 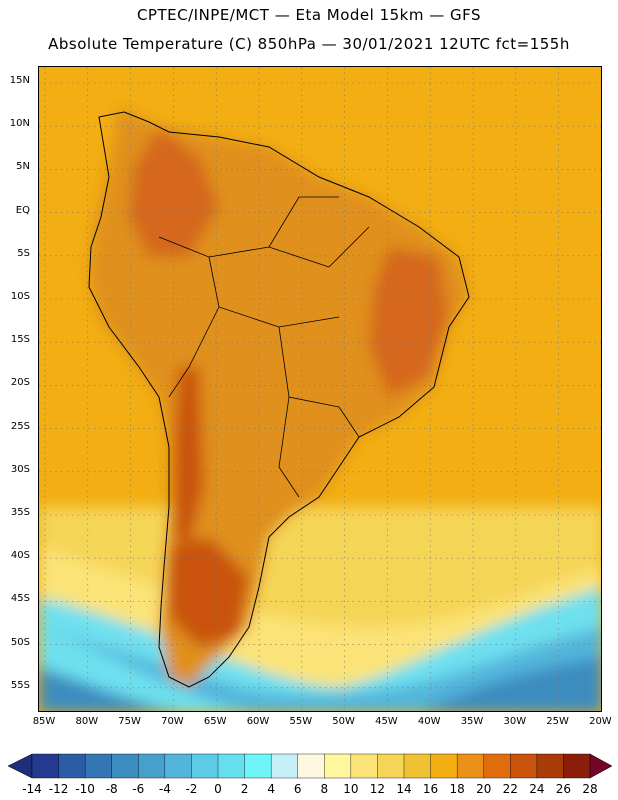 I want to click on ocean-deep-blue, so click(x=108, y=689).